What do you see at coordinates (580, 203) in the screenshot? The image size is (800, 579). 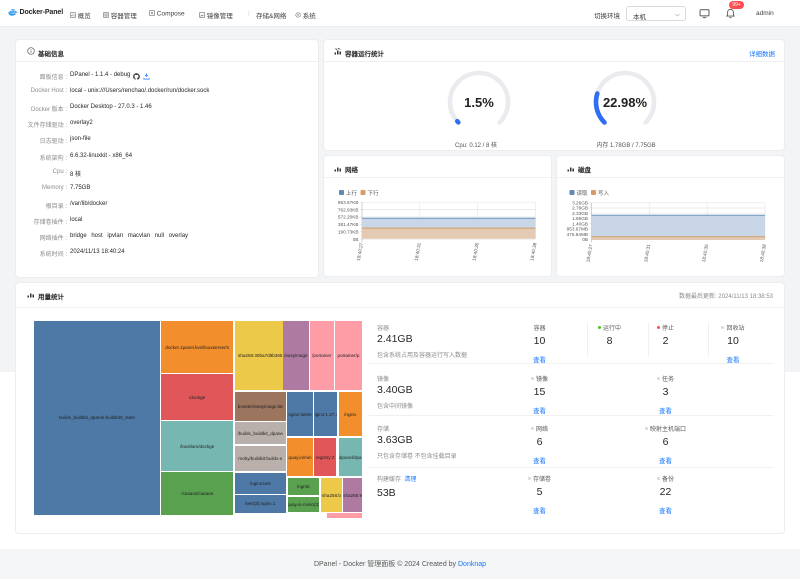 I see `svg-text: 3.26GB` at bounding box center [580, 203].